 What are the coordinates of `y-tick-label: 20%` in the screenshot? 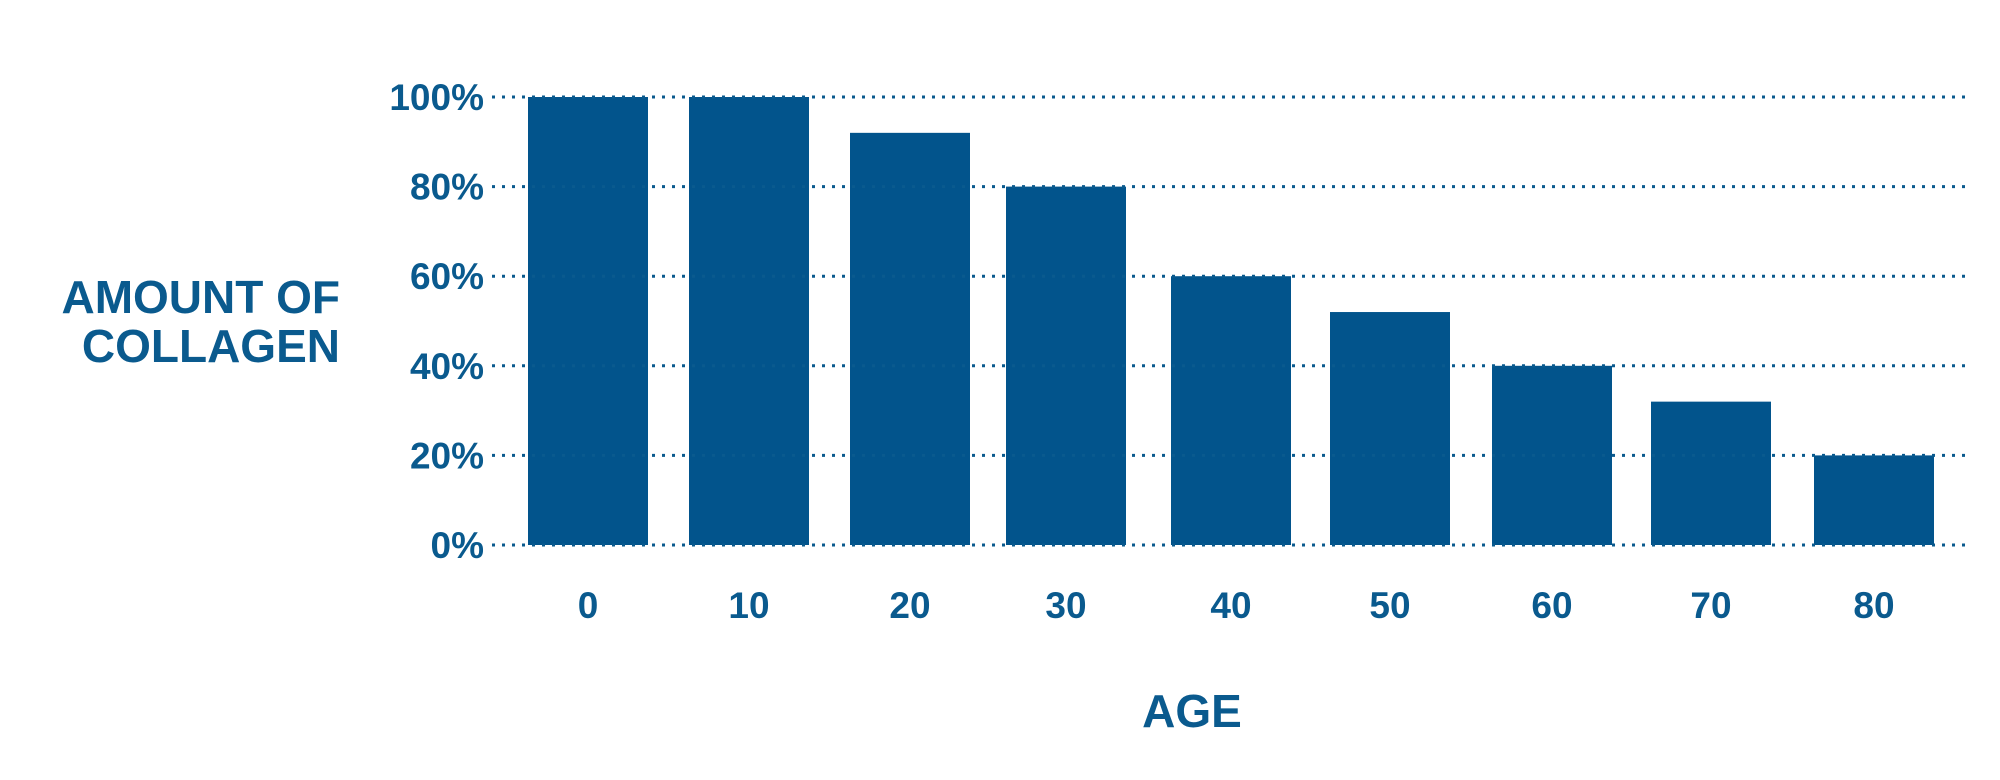 It's located at (447, 455).